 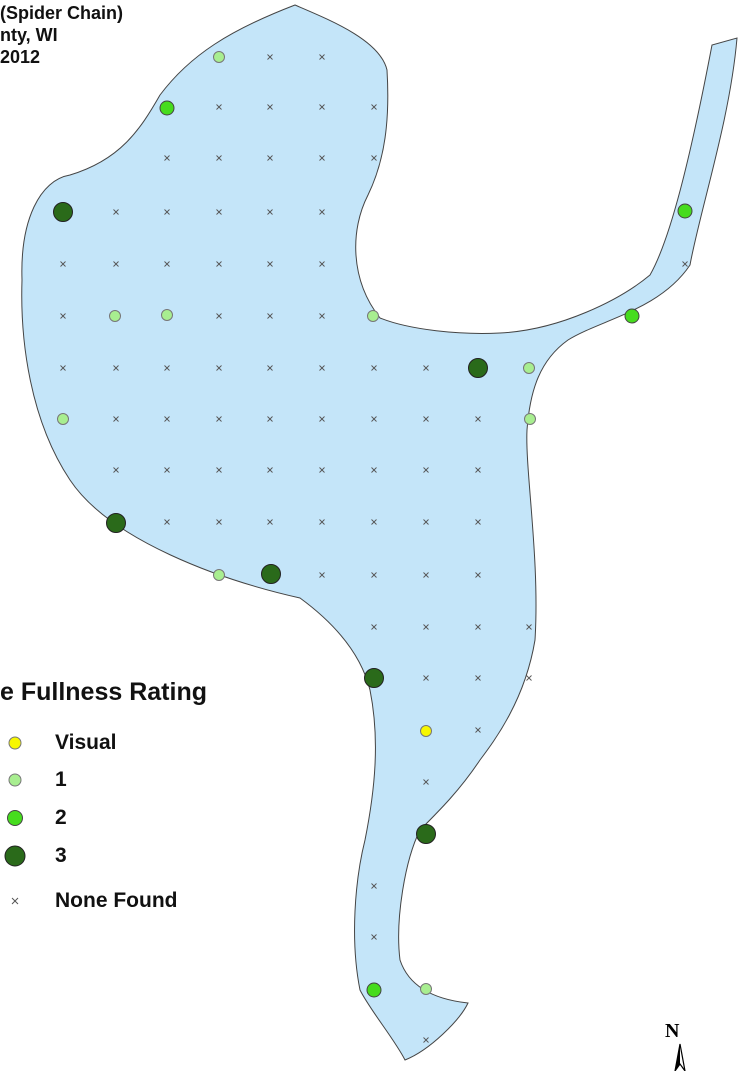 What do you see at coordinates (29, 35) in the screenshot?
I see `title-line-2: nty, WI` at bounding box center [29, 35].